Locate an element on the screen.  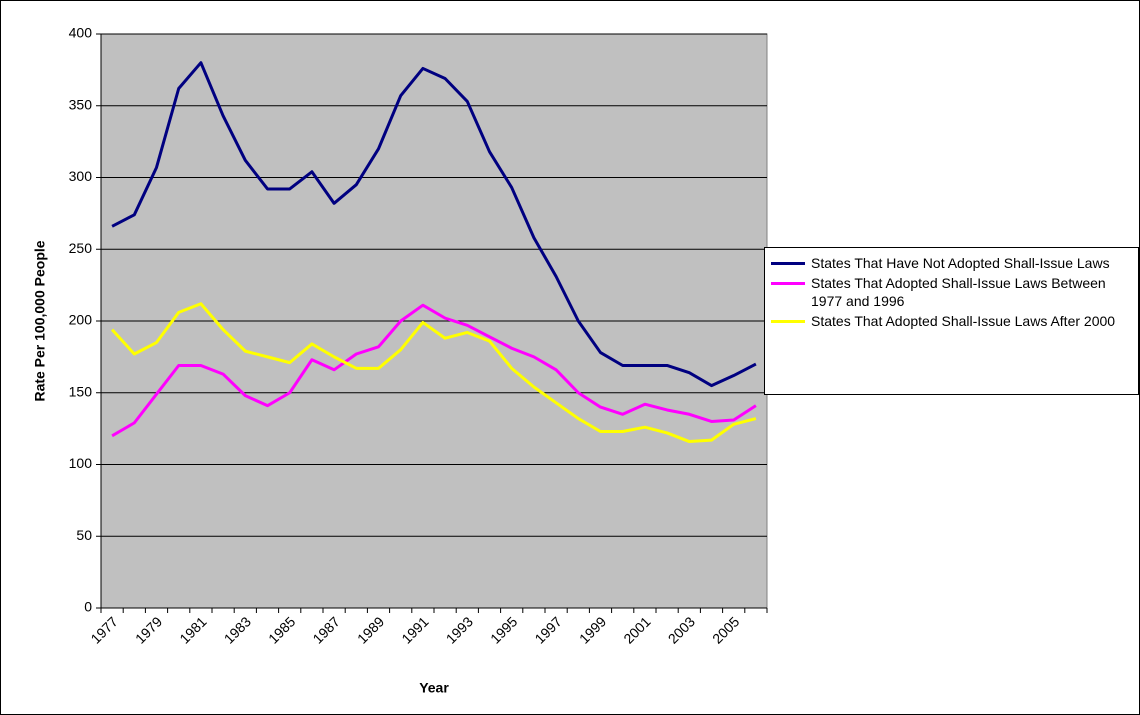
x-tick-label: 2001 is located at coordinates (636, 629).